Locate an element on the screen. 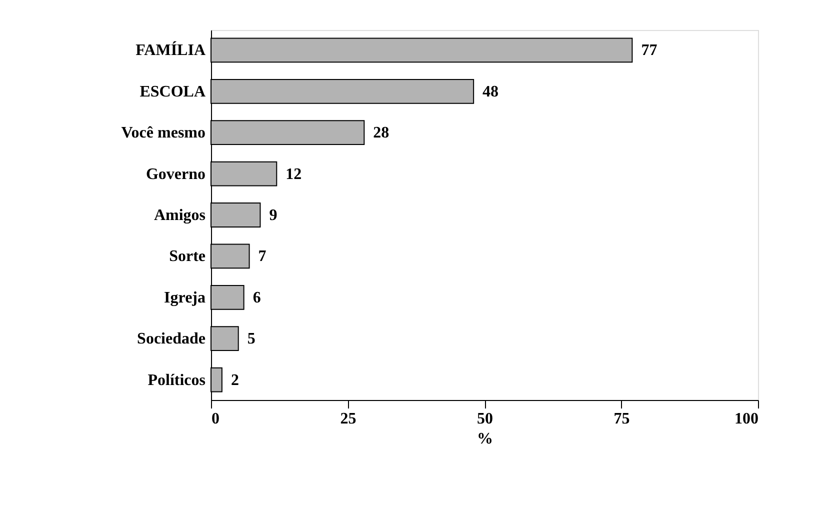 The image size is (814, 505). y-tick-label: Igreja is located at coordinates (185, 297).